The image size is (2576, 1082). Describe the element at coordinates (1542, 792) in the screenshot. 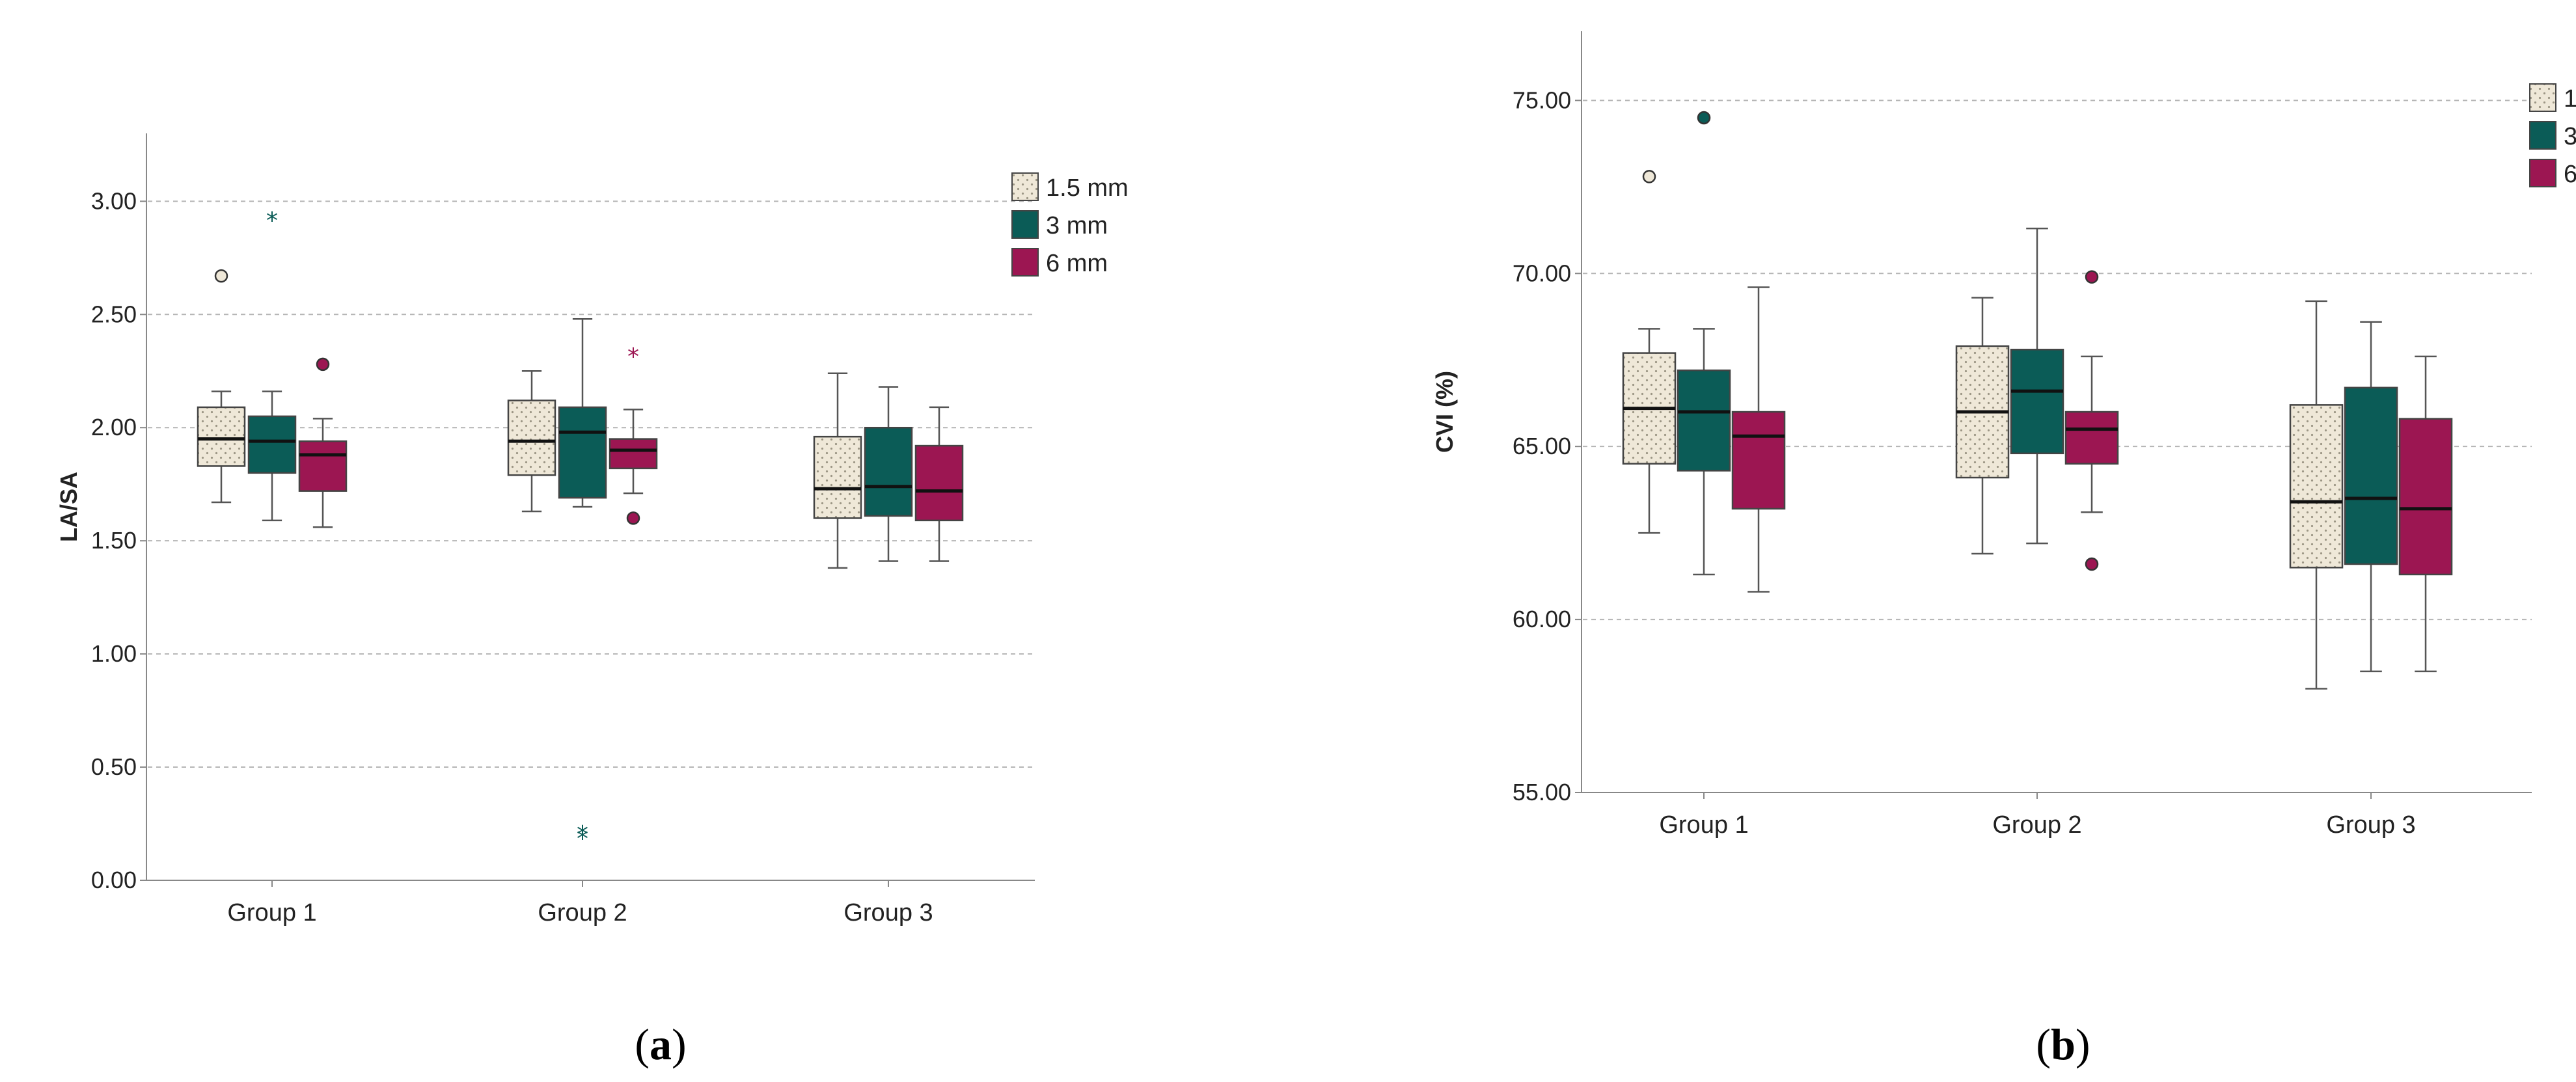

I see `y-tick-label: 55.00` at that location.